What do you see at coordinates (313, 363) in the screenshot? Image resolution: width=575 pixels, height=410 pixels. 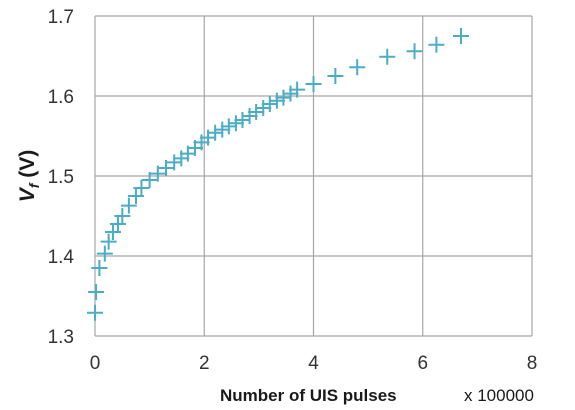 I see `x-tick-label: 4` at bounding box center [313, 363].